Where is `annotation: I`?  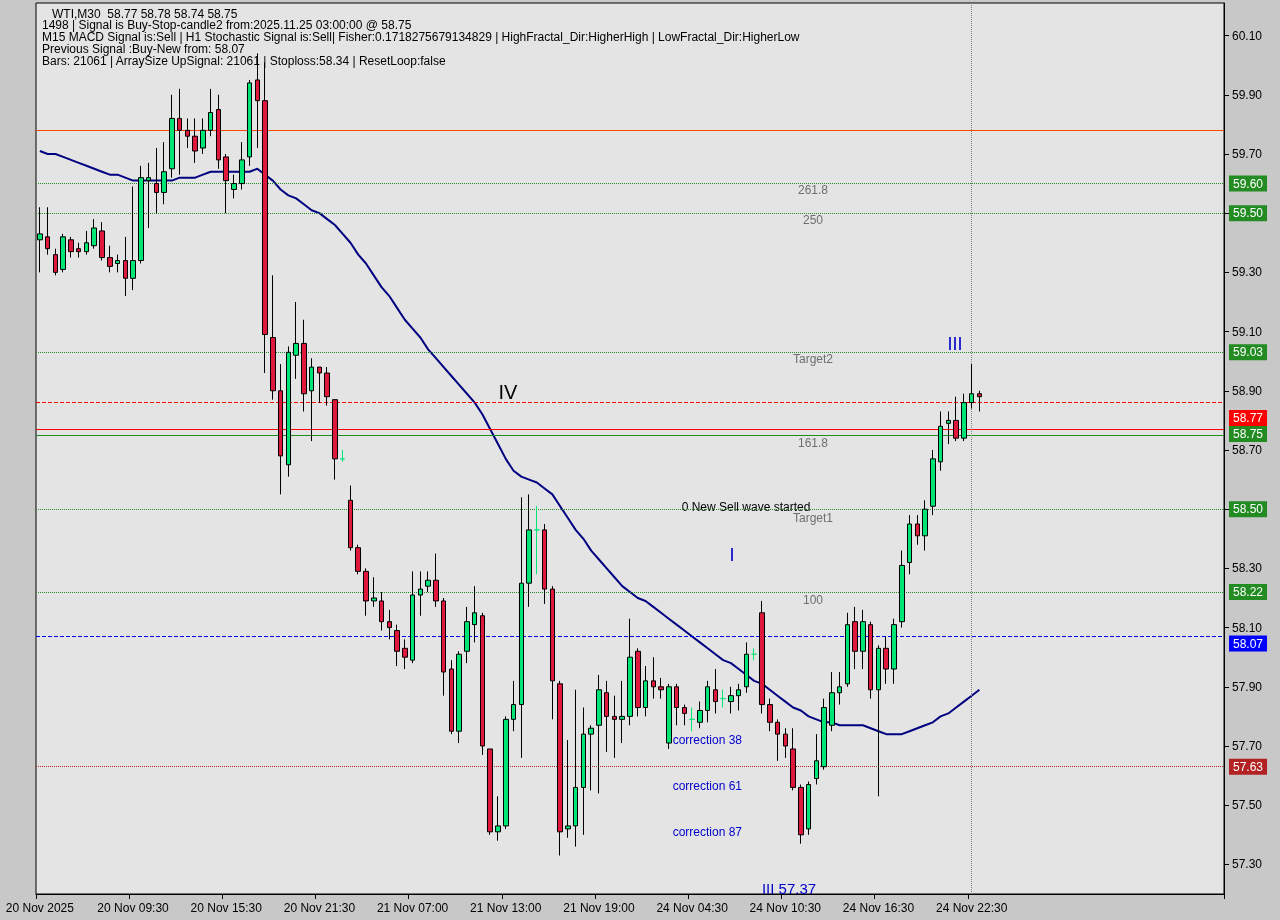 annotation: I is located at coordinates (732, 555).